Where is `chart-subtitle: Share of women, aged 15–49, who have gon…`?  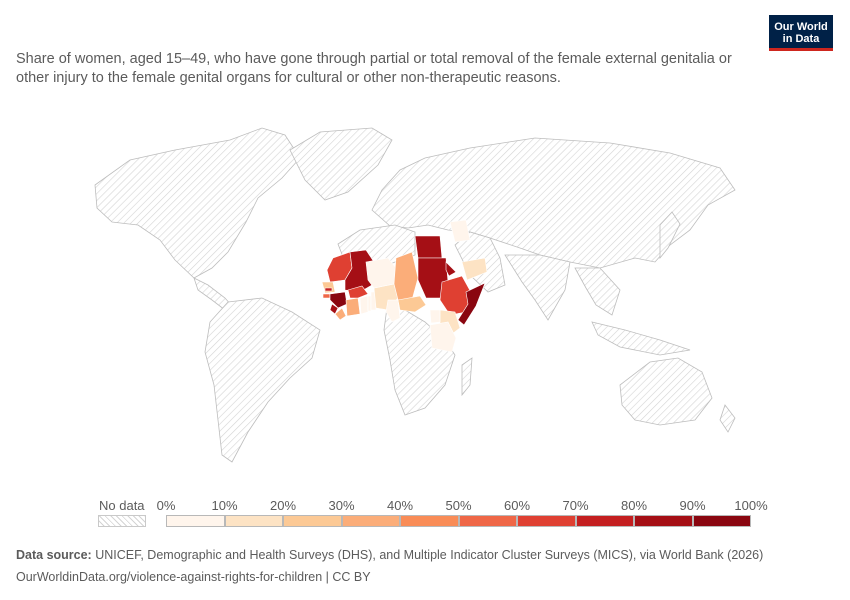 chart-subtitle: Share of women, aged 15–49, who have gon… is located at coordinates (374, 68).